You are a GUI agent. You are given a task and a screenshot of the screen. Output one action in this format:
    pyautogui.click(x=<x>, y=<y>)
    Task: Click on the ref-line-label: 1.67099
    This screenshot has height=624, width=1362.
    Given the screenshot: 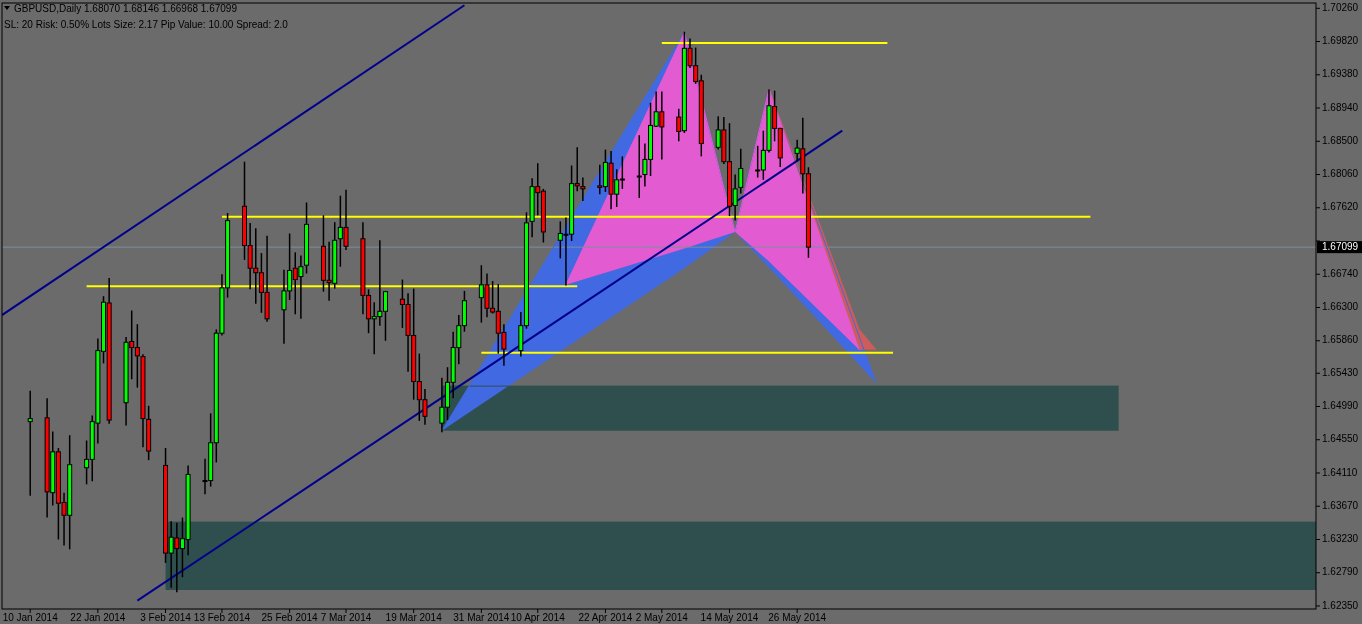 What is the action you would take?
    pyautogui.click(x=1340, y=246)
    